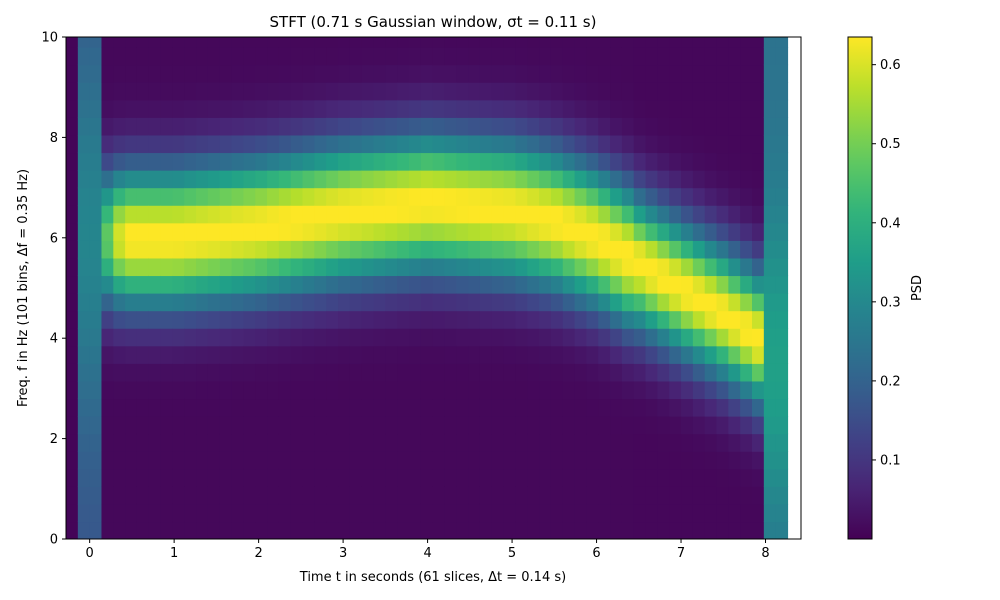 This screenshot has width=1000, height=600. I want to click on colorbar-tick-label: 0.3, so click(890, 302).